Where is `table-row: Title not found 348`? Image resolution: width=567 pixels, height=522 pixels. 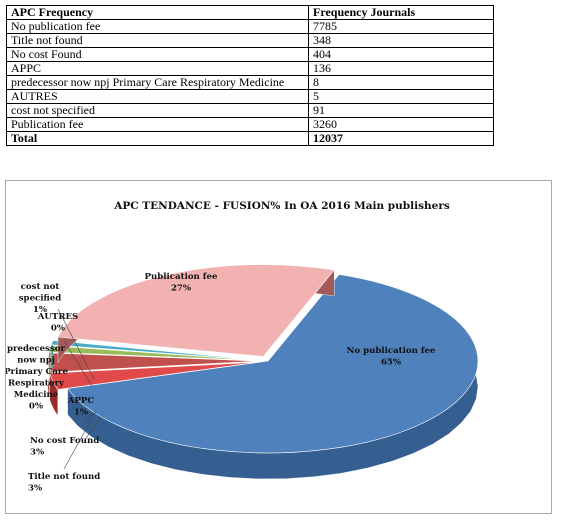
table-row: Title not found 348 is located at coordinates (250, 40).